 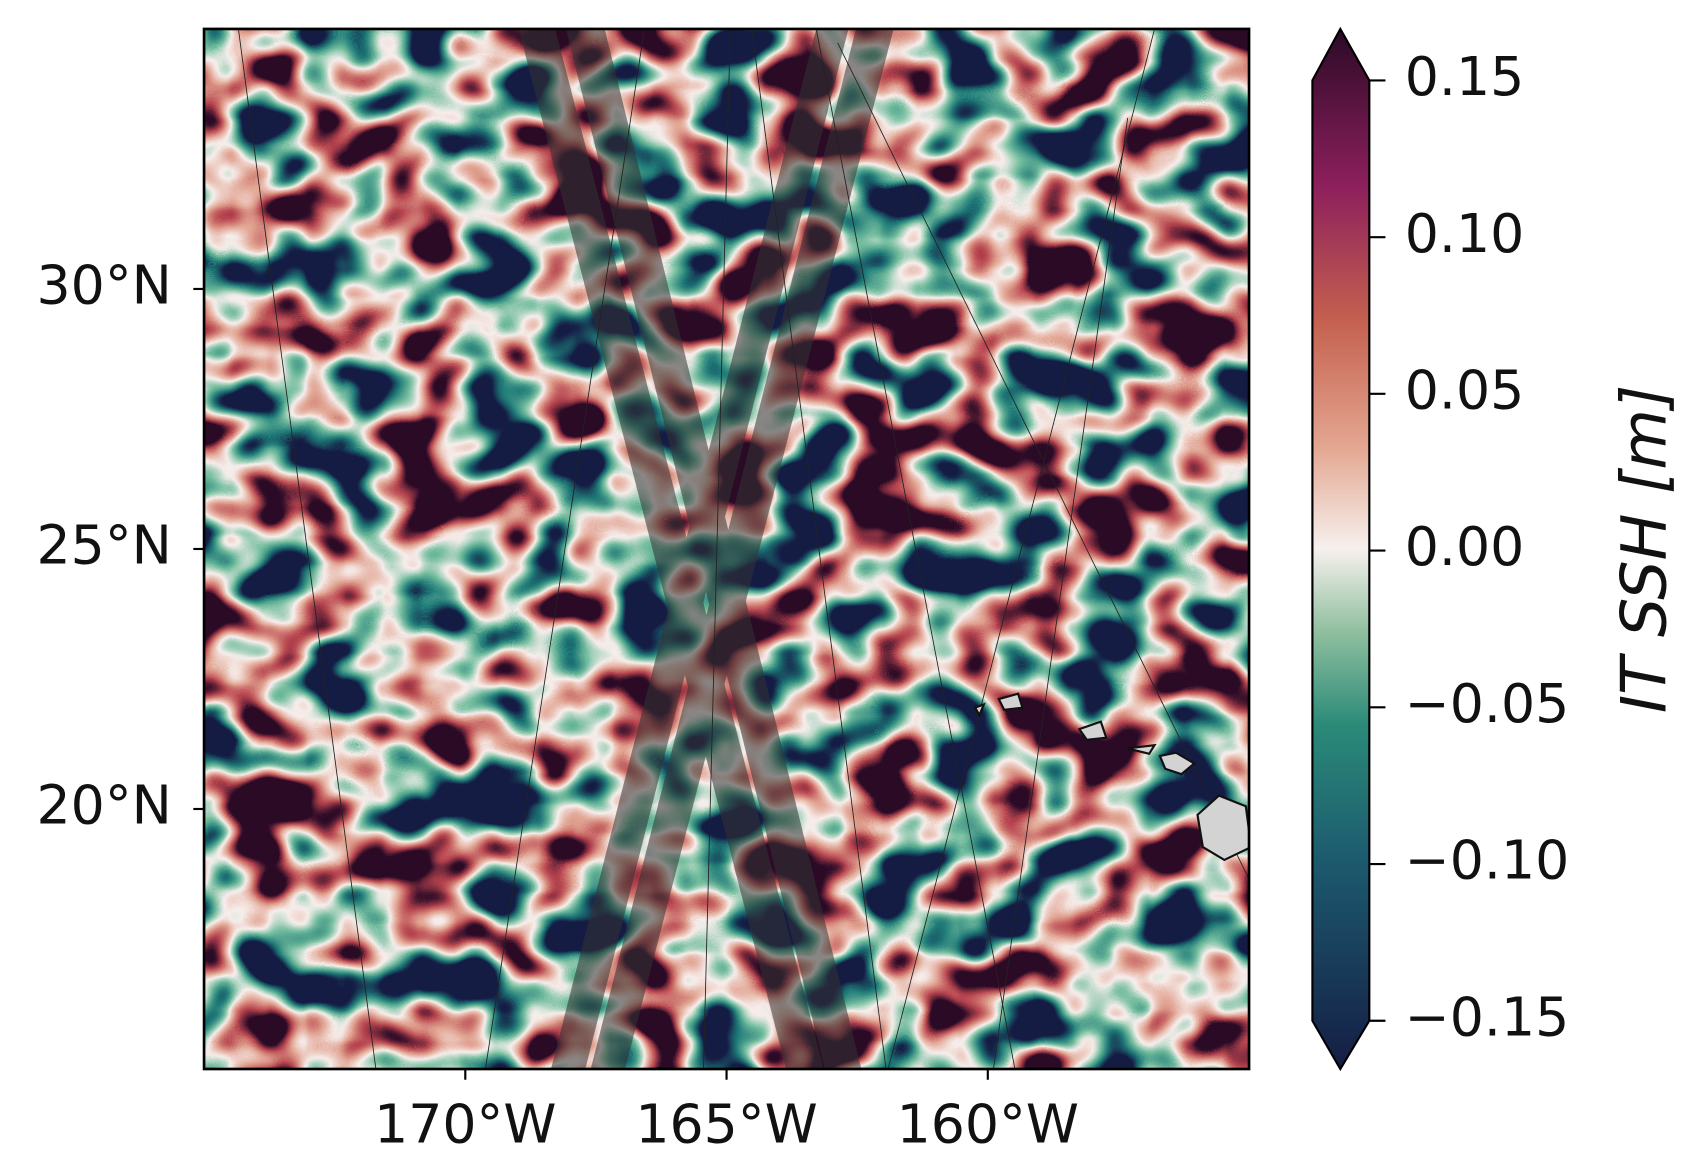 I want to click on colorbar-tick-label: −0.10, so click(x=1487, y=860).